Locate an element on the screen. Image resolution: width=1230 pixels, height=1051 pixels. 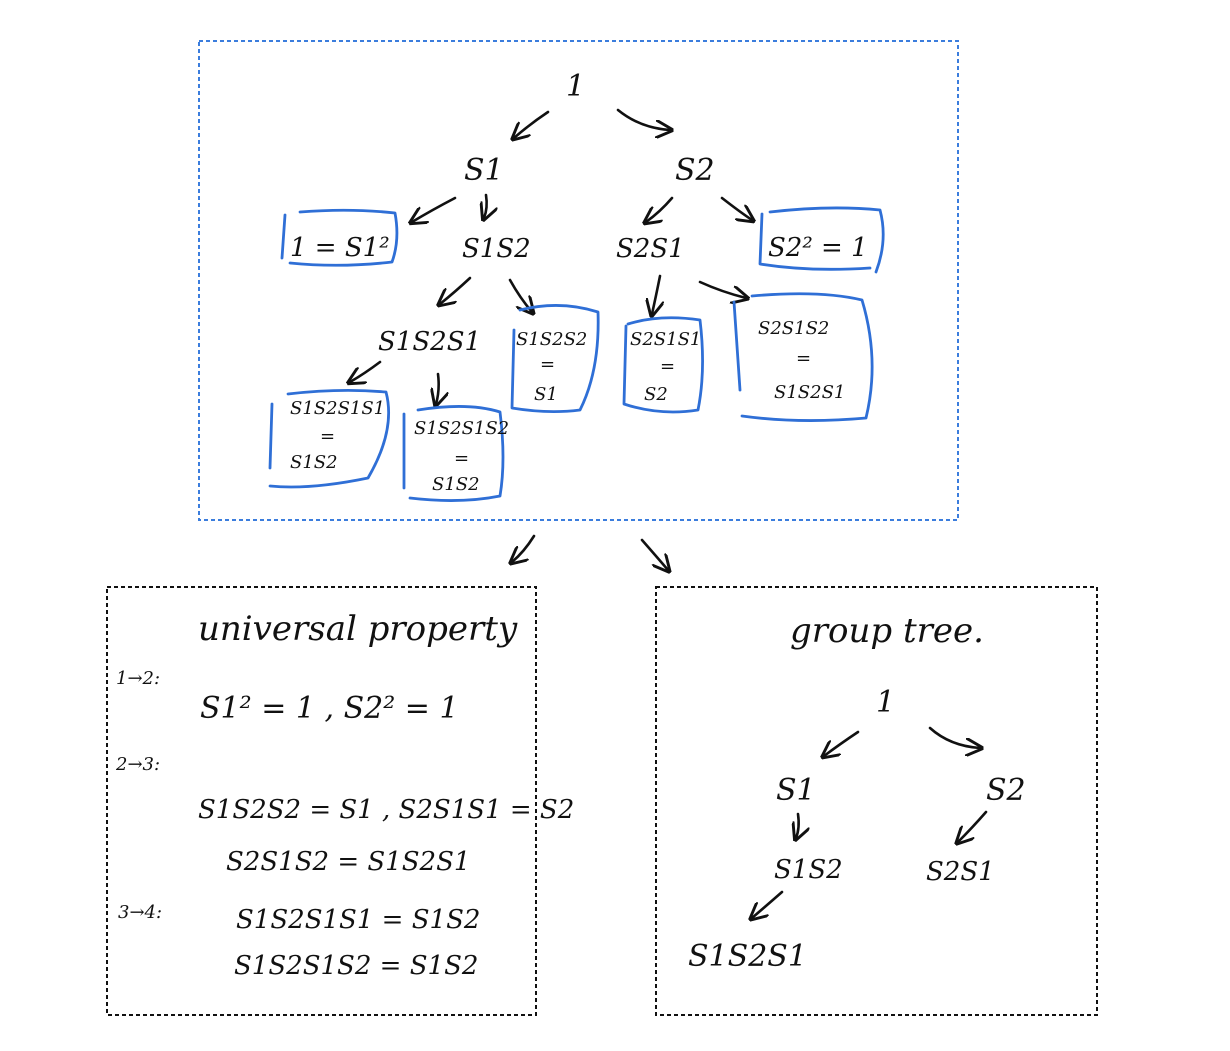
box-s1s2s2-highlight is located at coordinates (555, 358).